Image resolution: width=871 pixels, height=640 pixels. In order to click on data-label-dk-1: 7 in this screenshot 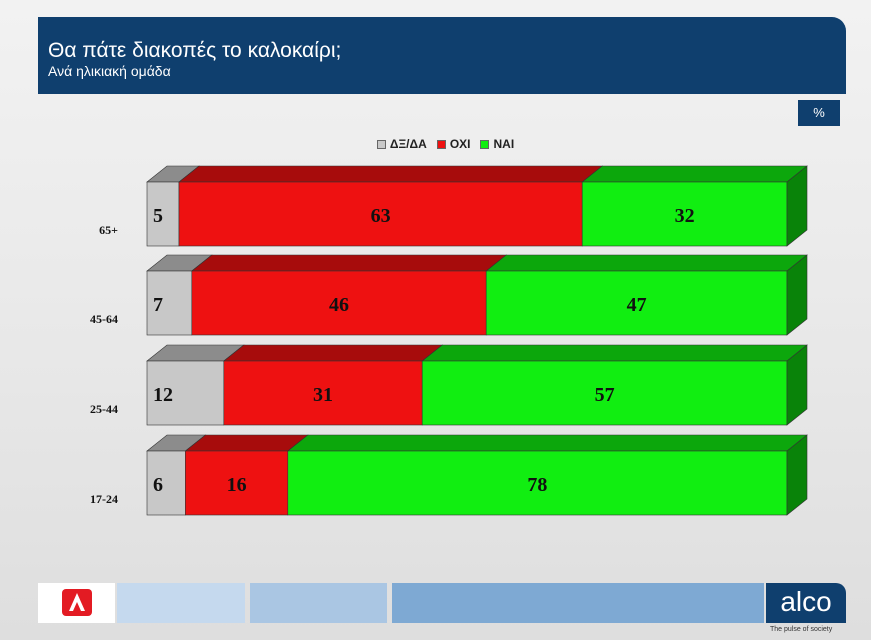, I will do `click(158, 305)`.